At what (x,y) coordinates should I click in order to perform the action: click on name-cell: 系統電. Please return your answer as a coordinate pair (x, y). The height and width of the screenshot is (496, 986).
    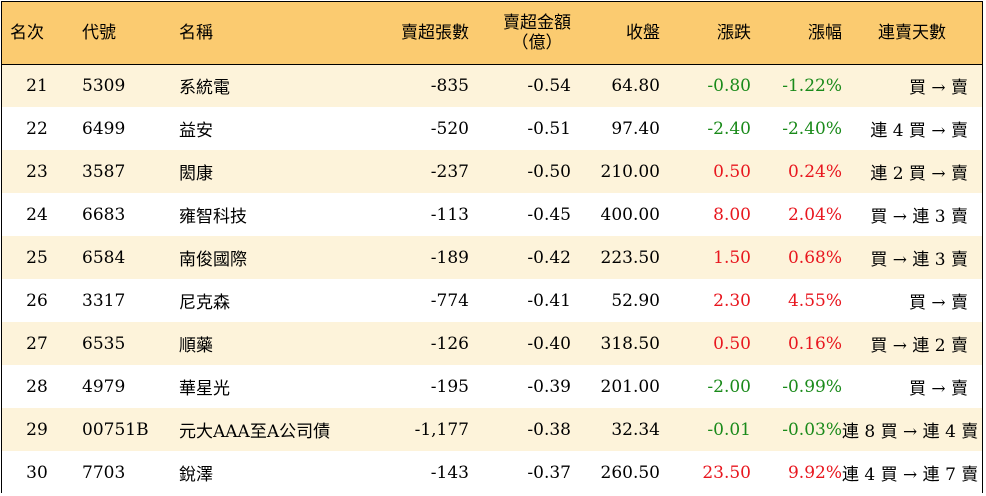
    Looking at the image, I should click on (204, 88).